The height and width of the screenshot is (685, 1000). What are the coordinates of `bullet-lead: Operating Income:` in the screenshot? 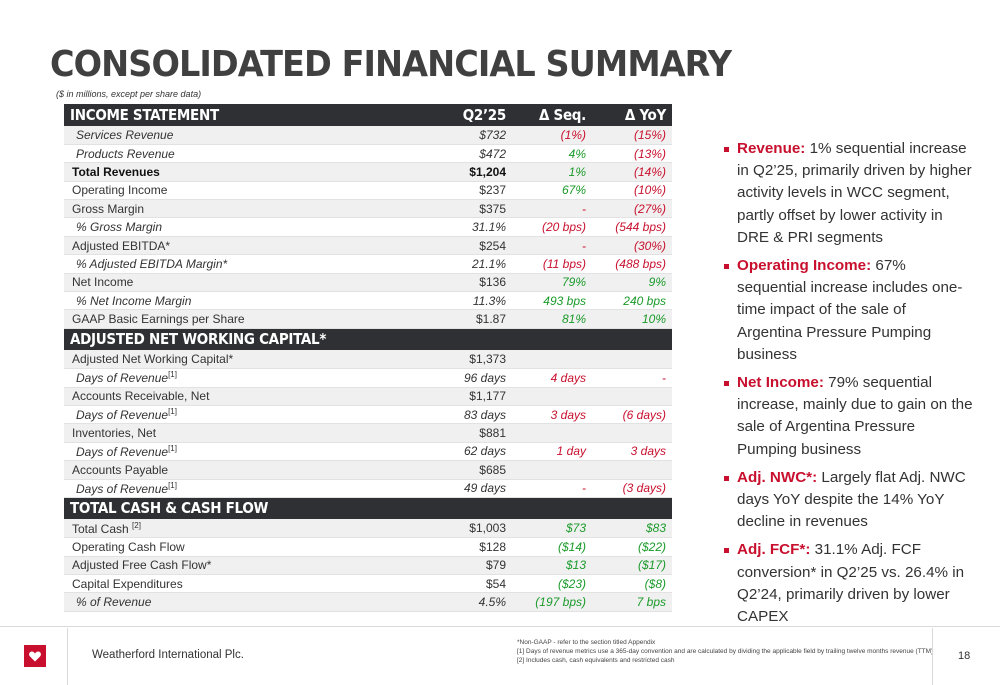 It's located at (804, 266).